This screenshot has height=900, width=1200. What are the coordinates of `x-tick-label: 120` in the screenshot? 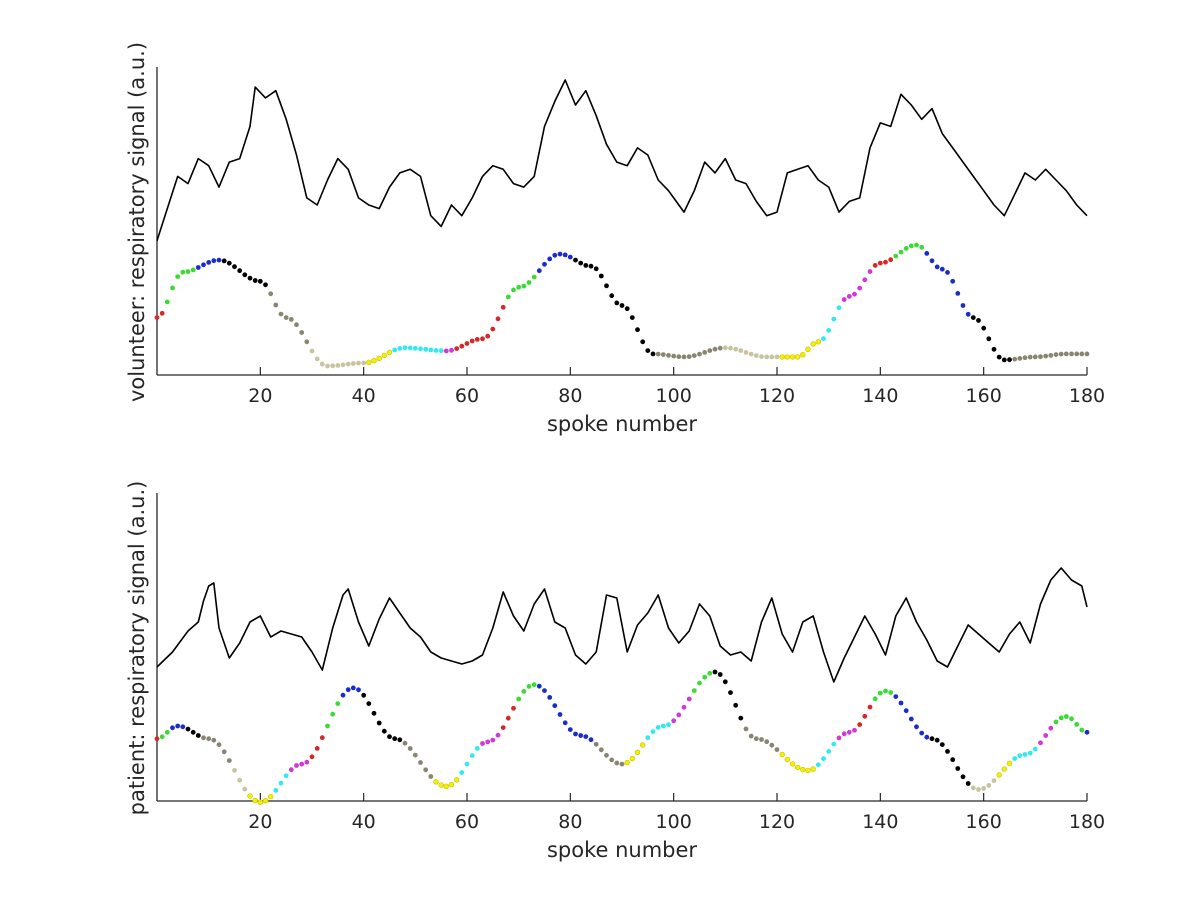 It's located at (777, 396).